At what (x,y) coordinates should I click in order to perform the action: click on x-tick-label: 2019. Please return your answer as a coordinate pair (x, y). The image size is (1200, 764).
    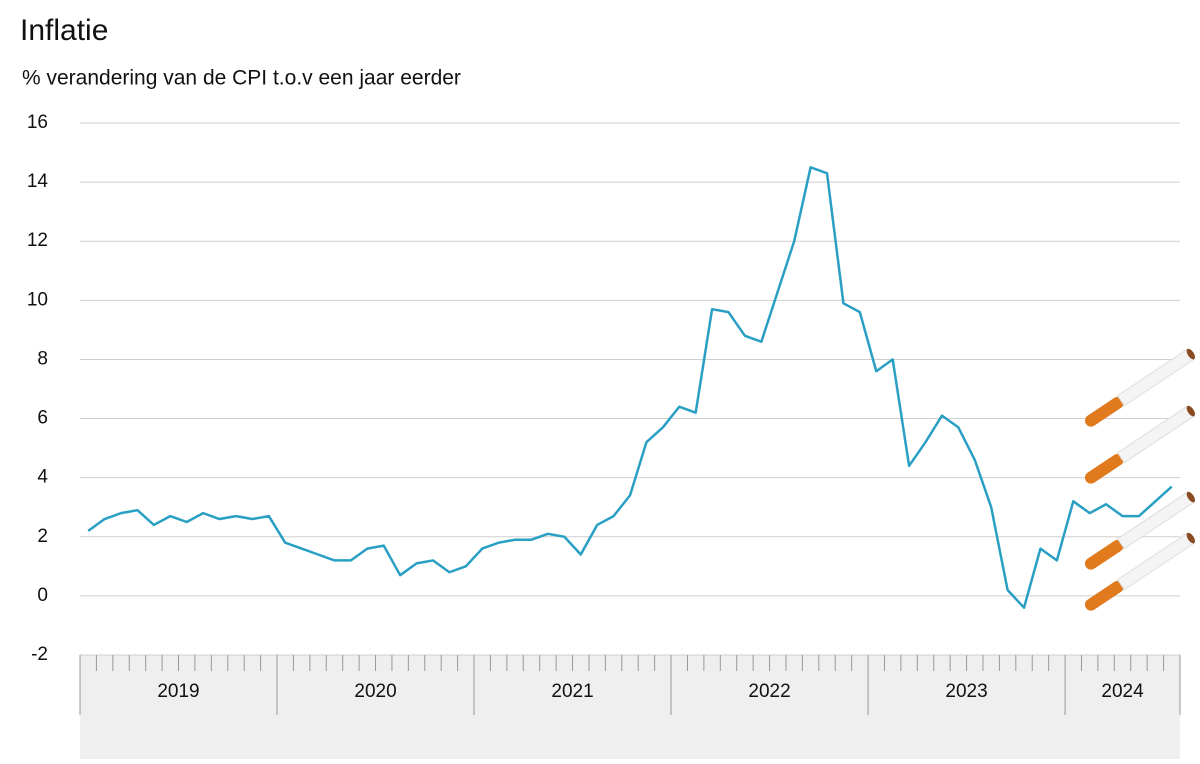
    Looking at the image, I should click on (178, 691).